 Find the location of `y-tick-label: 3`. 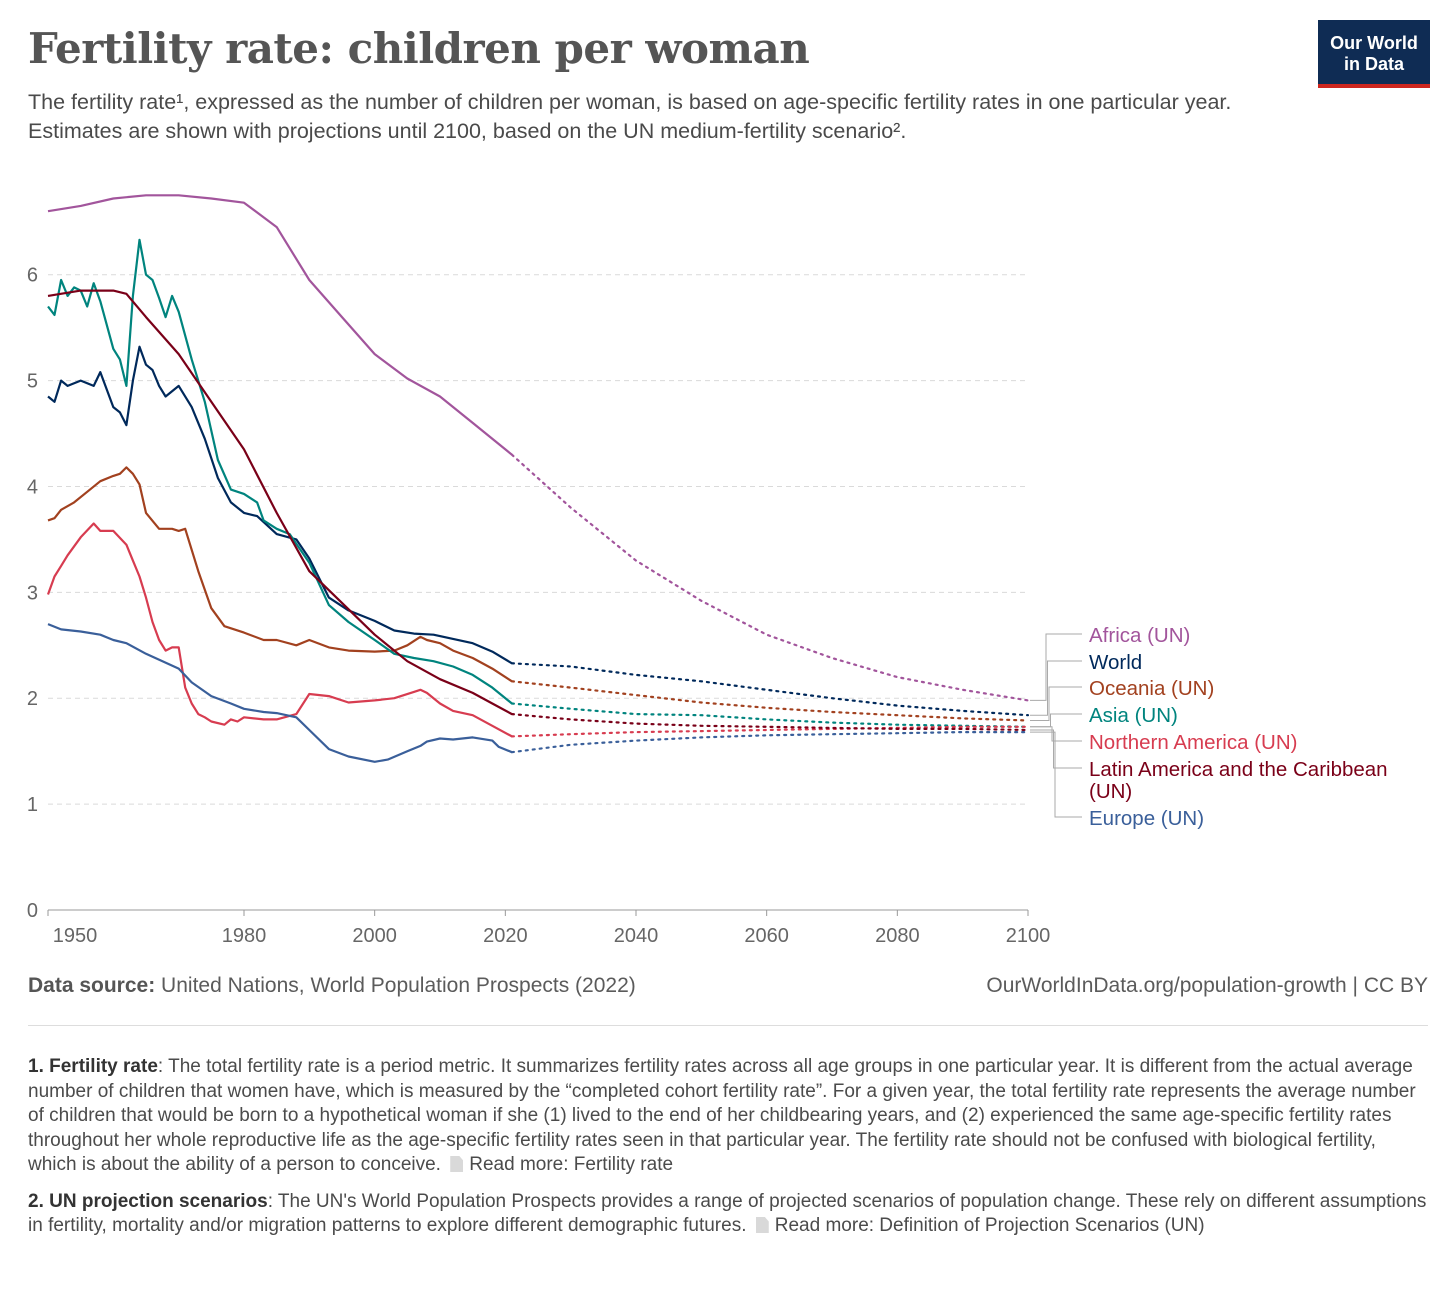

y-tick-label: 3 is located at coordinates (32, 593).